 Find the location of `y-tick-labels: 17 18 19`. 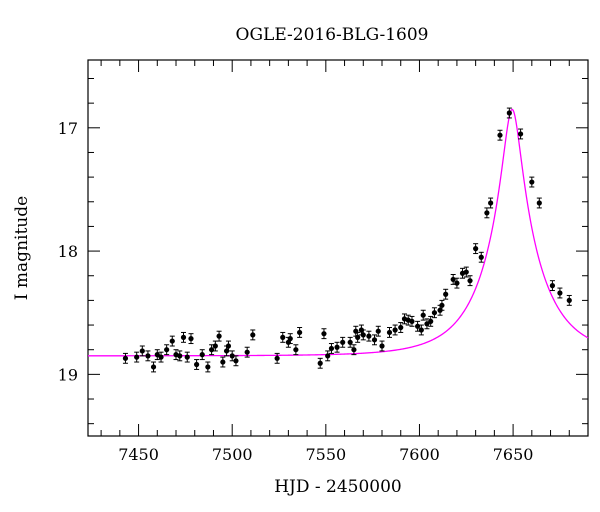

y-tick-labels: 17 18 19 is located at coordinates (68, 252).